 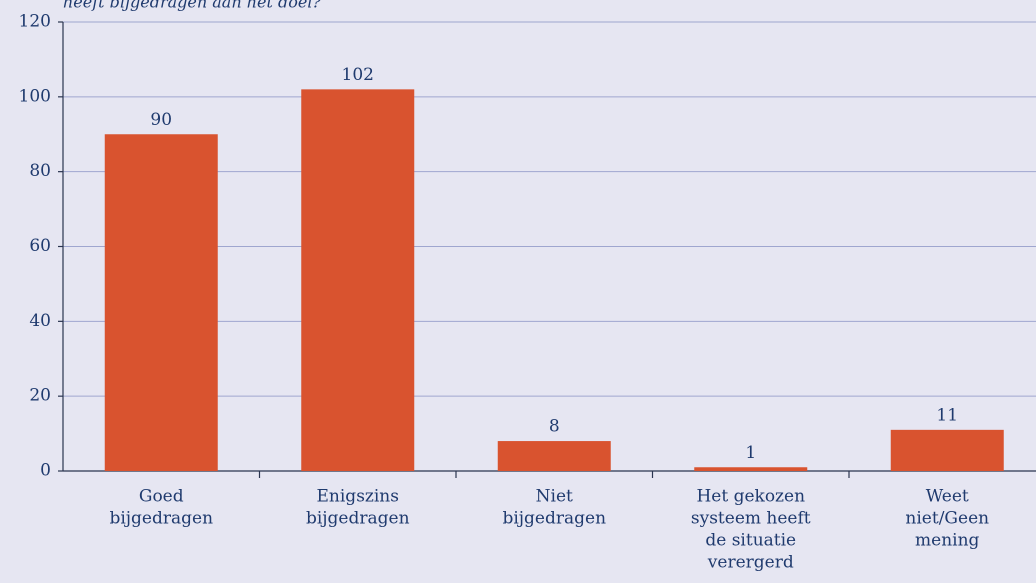 What do you see at coordinates (750, 453) in the screenshot?
I see `value-label: 1` at bounding box center [750, 453].